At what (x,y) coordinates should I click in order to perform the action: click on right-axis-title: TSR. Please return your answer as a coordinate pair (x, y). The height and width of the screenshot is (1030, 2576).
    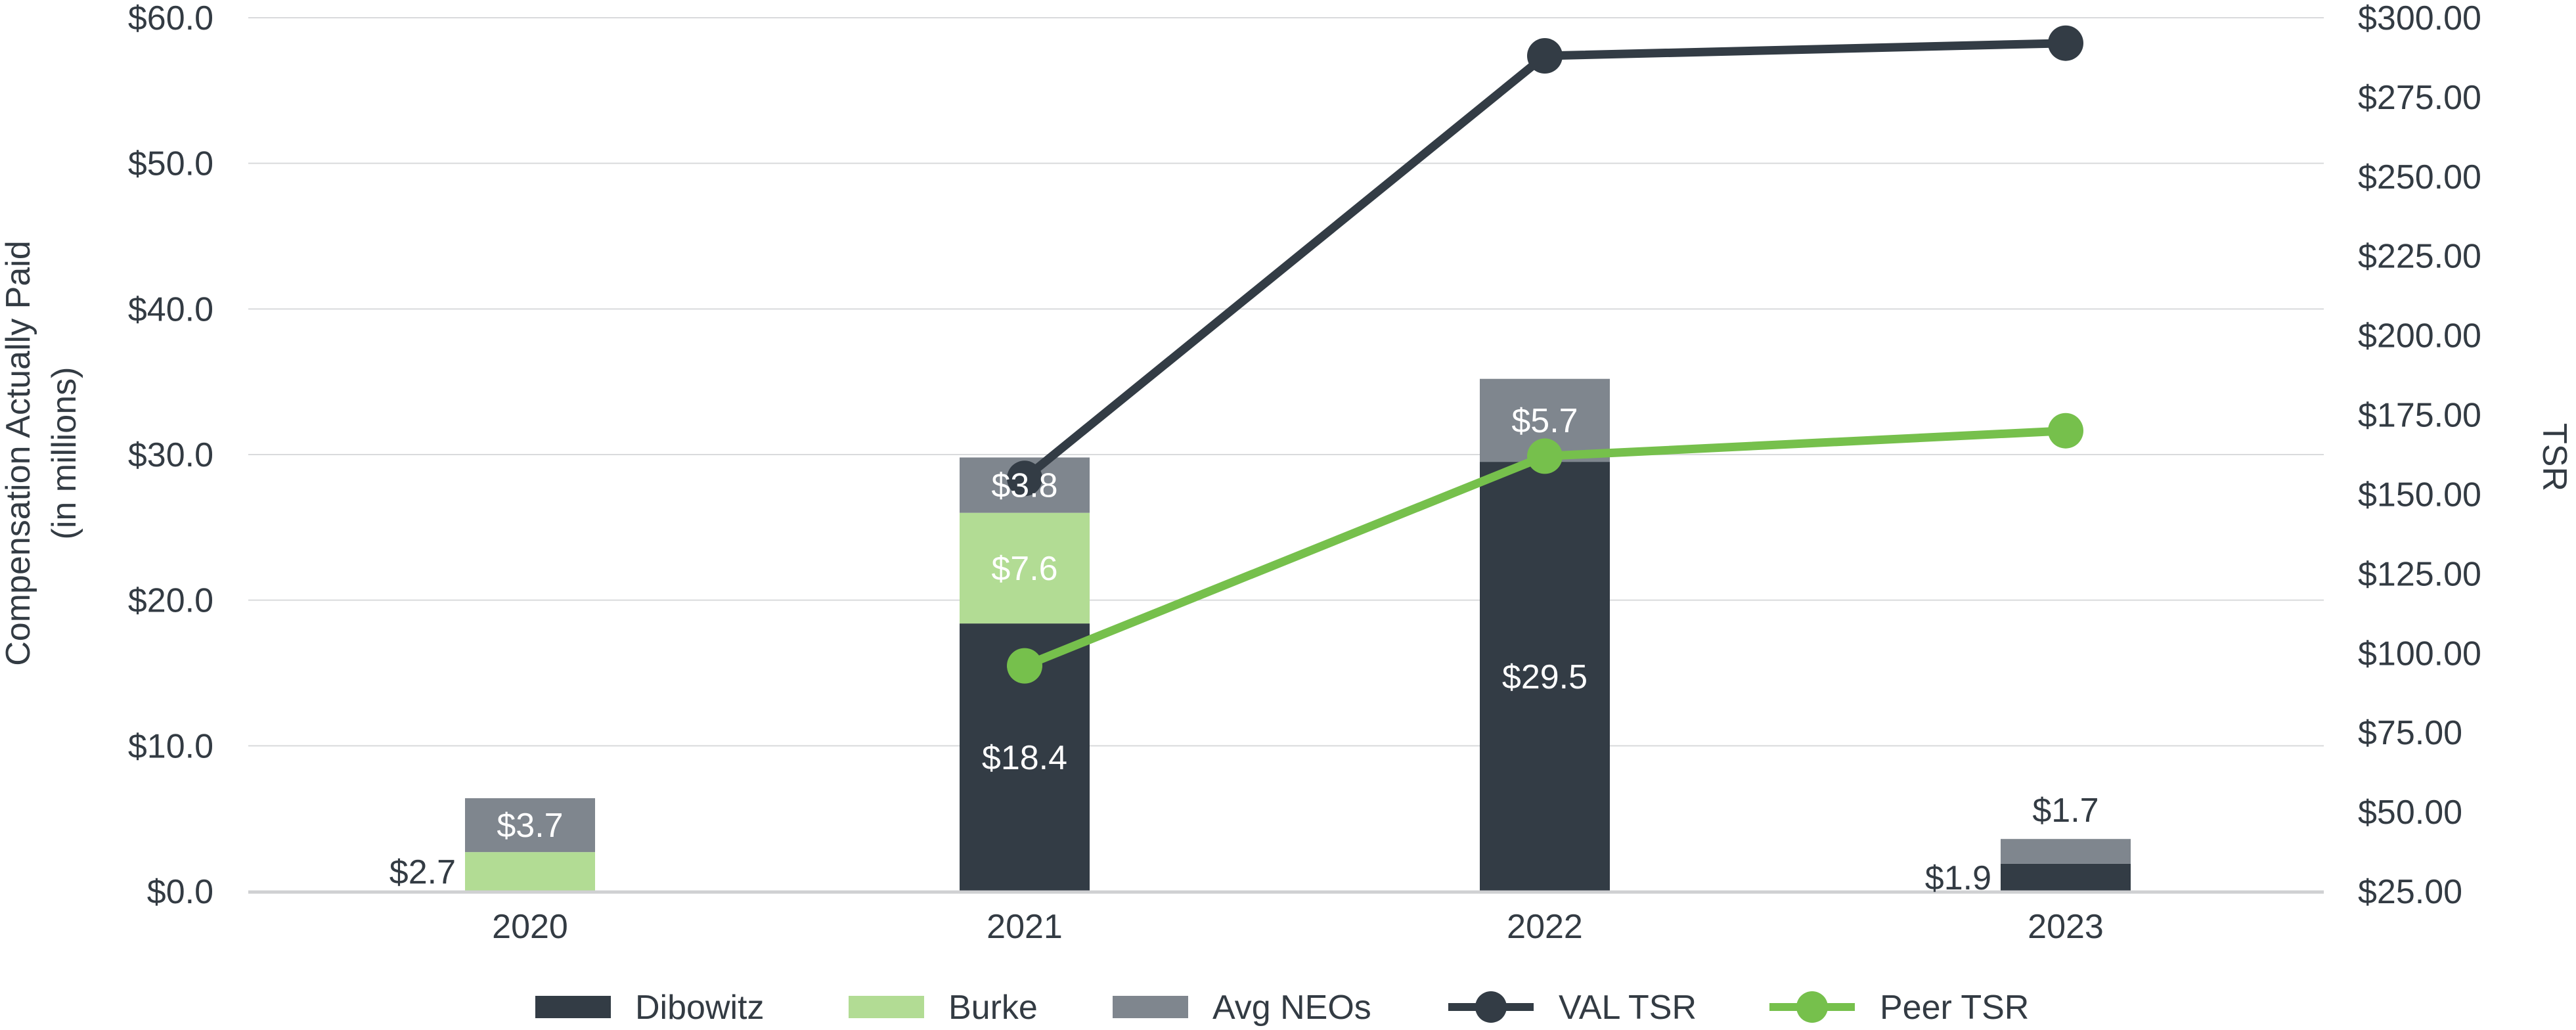
    Looking at the image, I should click on (2554, 457).